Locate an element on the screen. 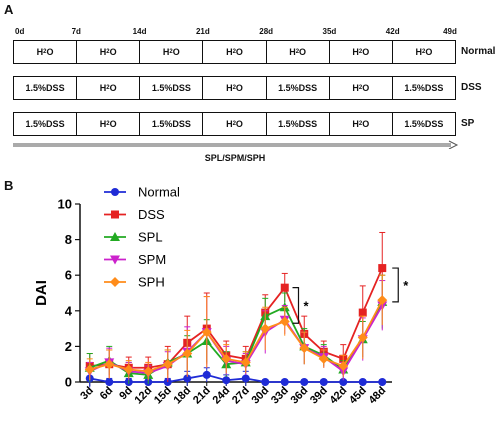 The image size is (500, 432). regime-row-sp: 1.5%DSS H 2 O 1.5%DSS H 2 O 1.5%DSS H 2 O 1.5%DSS is located at coordinates (234, 124).